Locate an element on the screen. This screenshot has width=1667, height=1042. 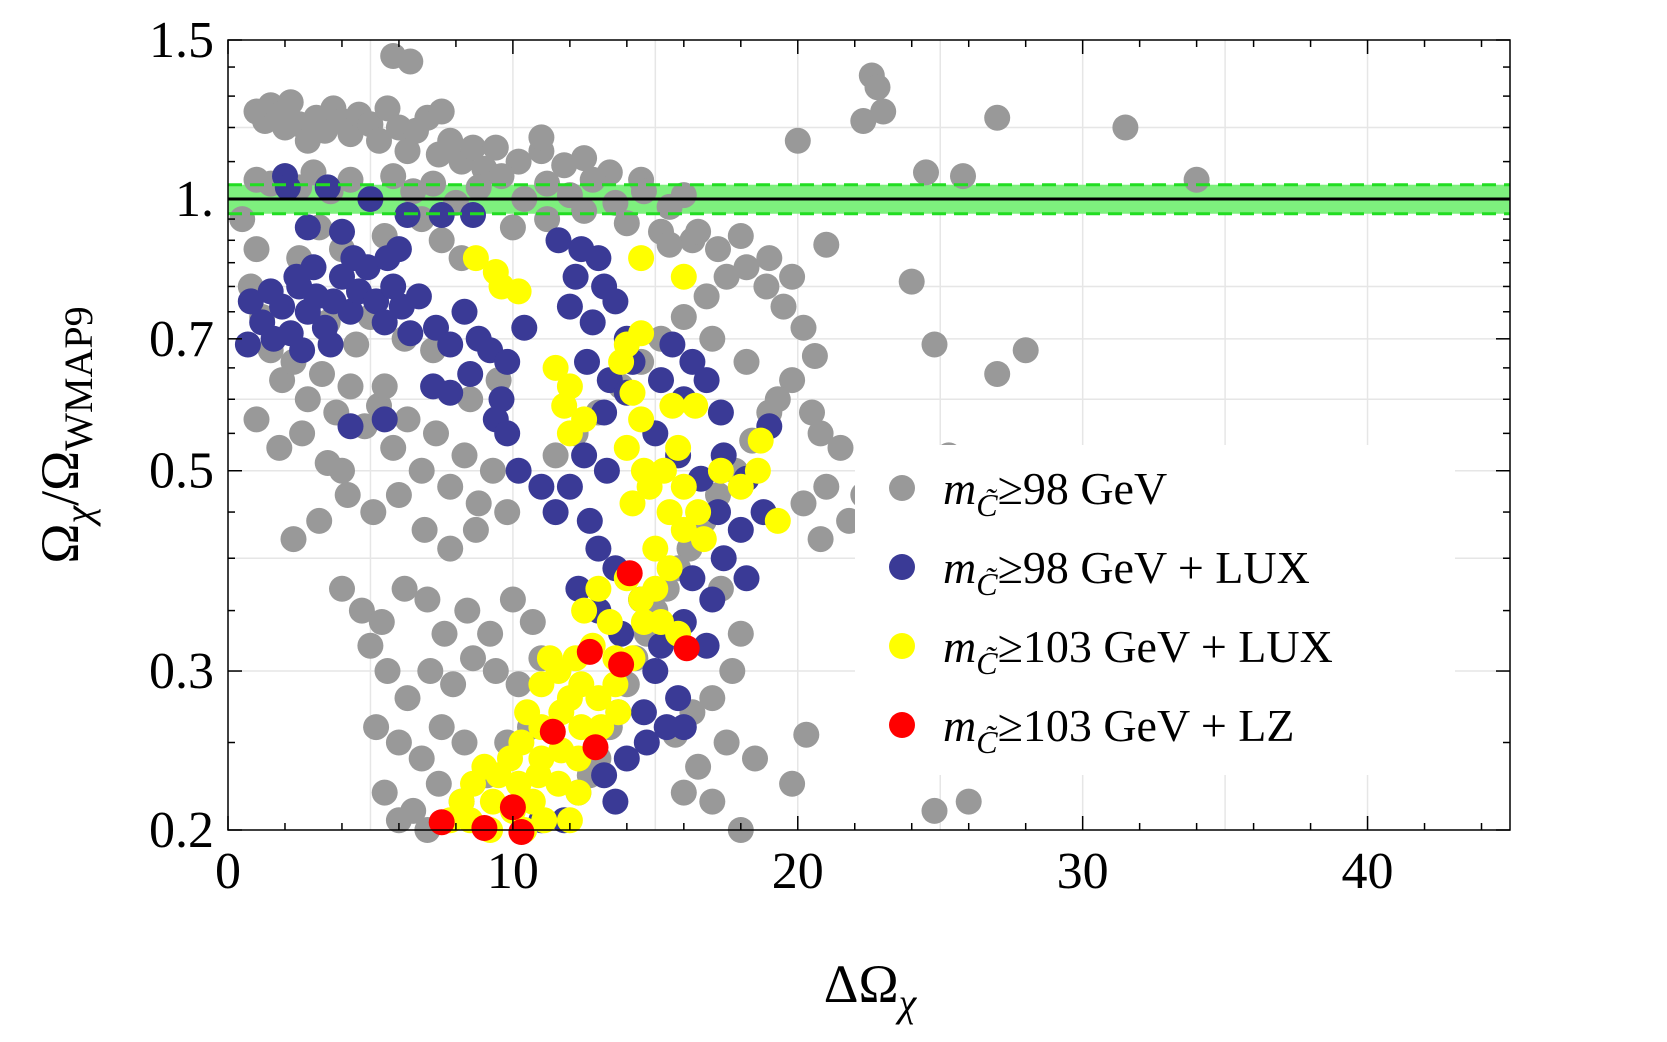
y-tick-label: 0.5 is located at coordinates (181, 471).